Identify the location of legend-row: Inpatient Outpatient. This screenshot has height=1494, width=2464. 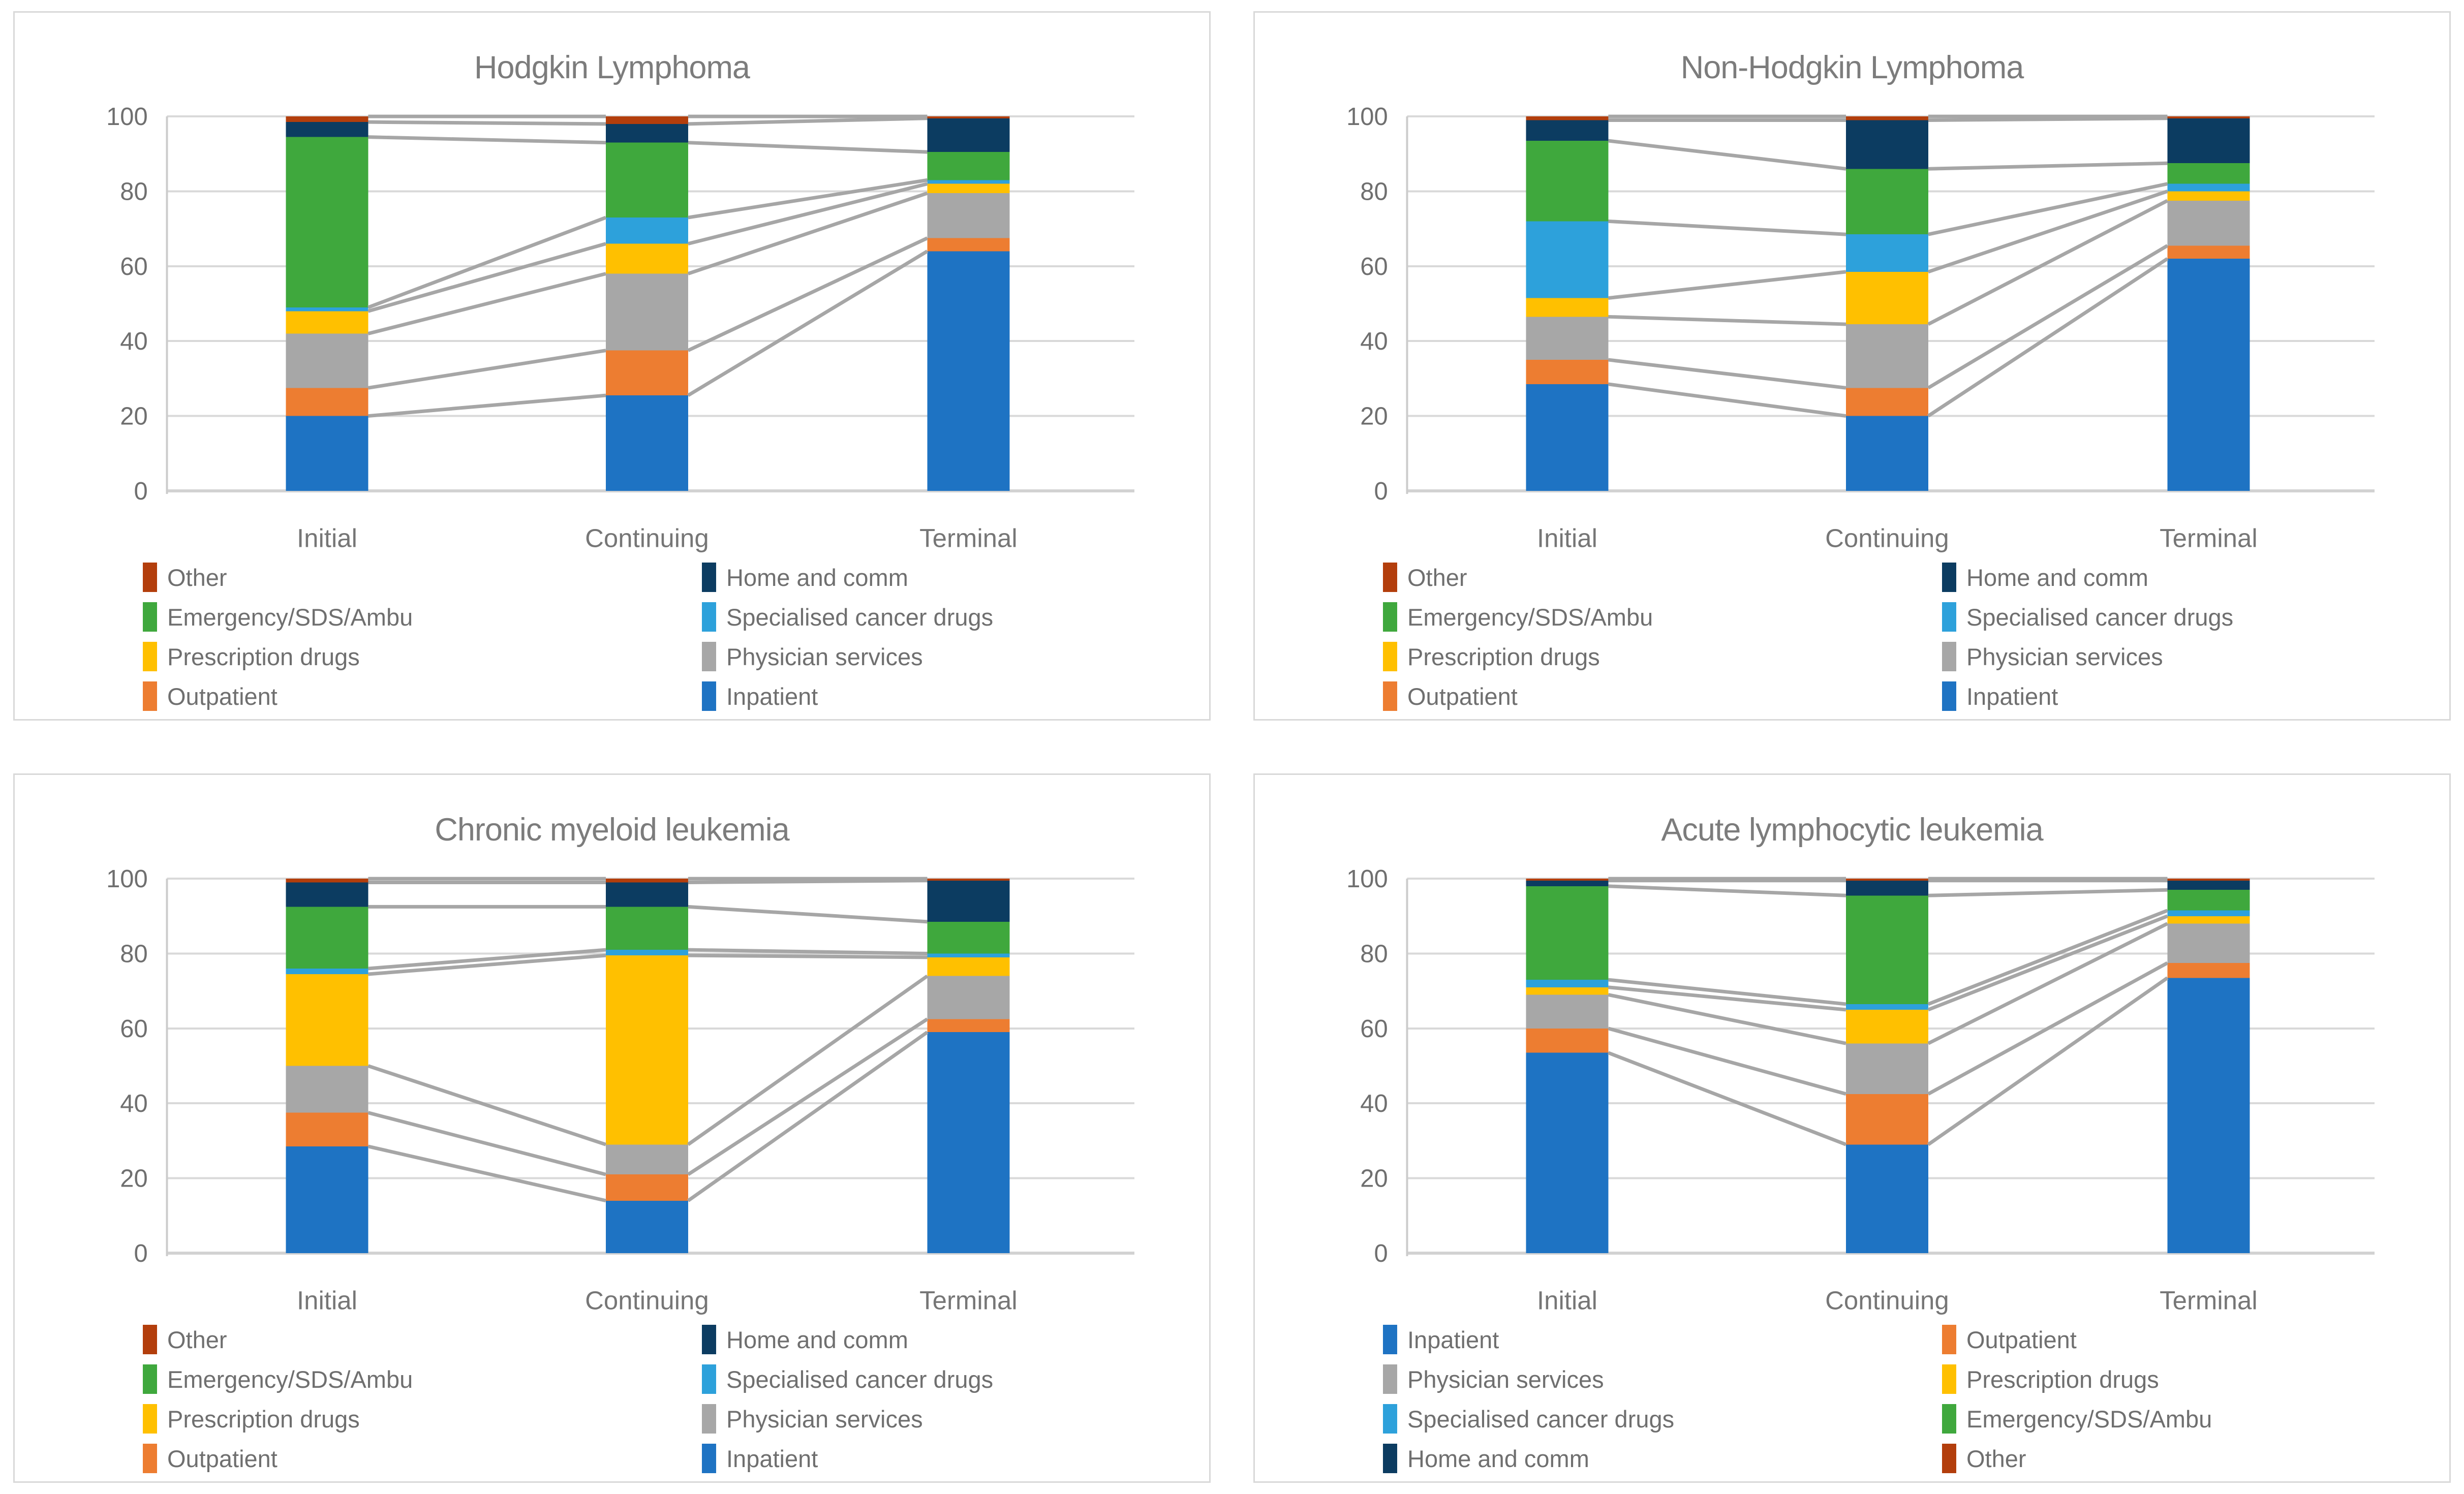
(1852, 1339).